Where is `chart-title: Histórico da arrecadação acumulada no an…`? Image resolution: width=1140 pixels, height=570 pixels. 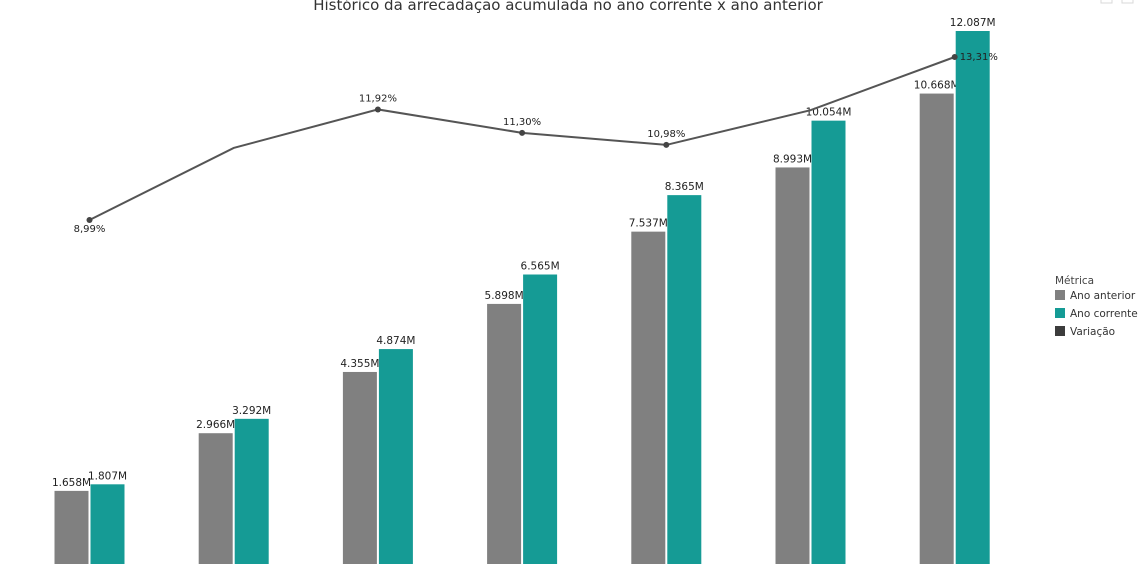
chart-title: Histórico da arrecadação acumulada no an… is located at coordinates (568, 7).